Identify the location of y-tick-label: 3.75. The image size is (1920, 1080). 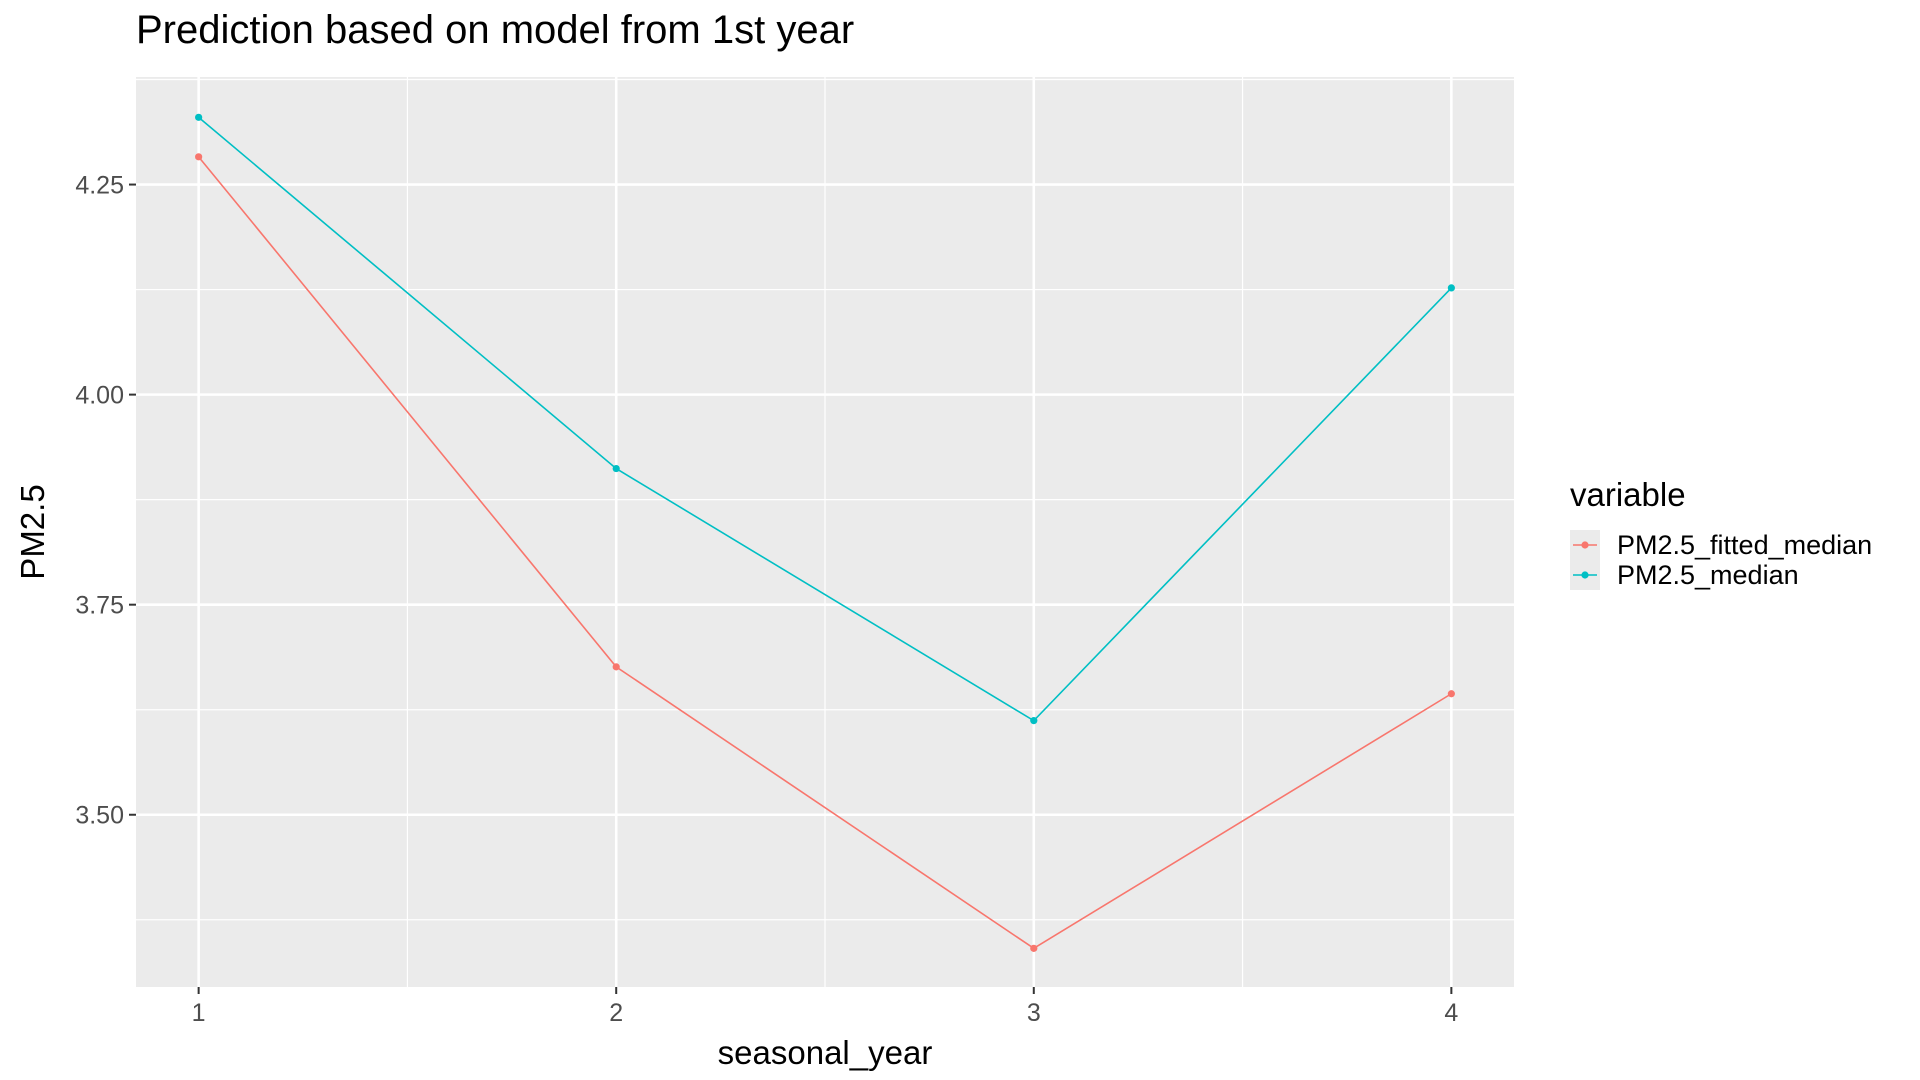
(99, 606).